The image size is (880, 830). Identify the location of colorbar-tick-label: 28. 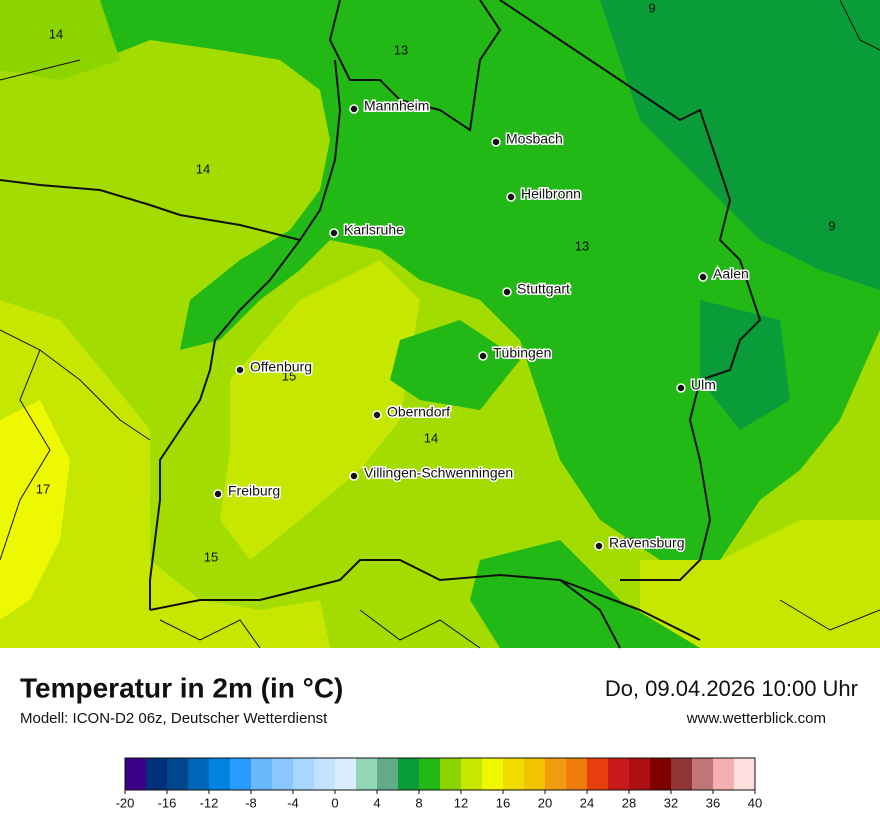
(629, 802).